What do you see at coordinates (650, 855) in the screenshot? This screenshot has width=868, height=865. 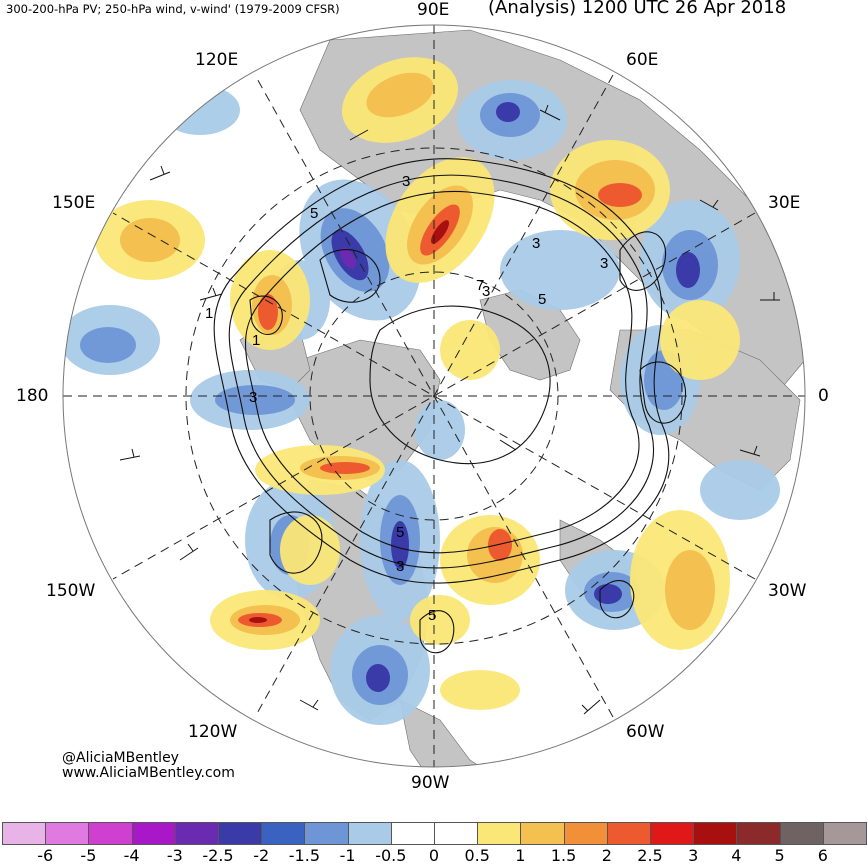 I see `colorbar-tick-label: 2.5` at bounding box center [650, 855].